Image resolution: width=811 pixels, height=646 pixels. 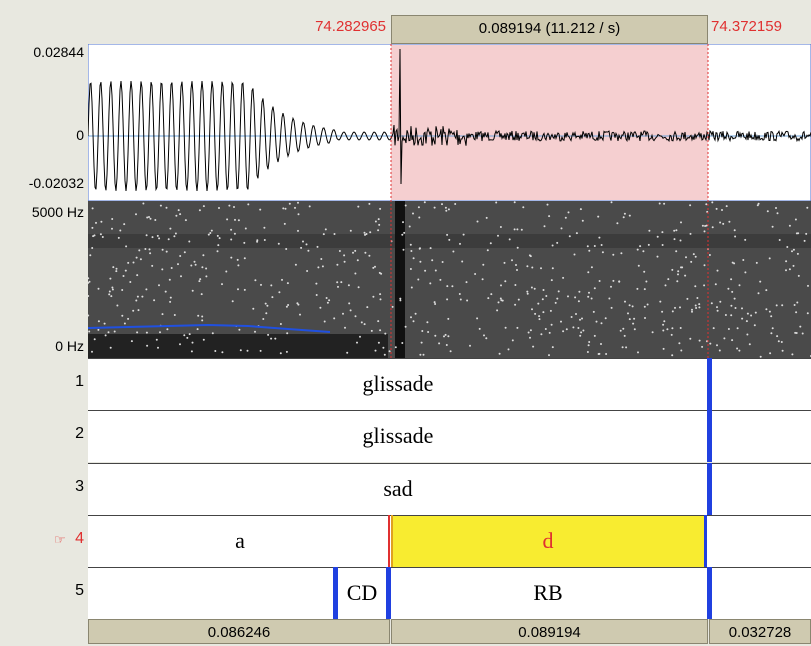 What do you see at coordinates (709, 488) in the screenshot?
I see `boundary` at bounding box center [709, 488].